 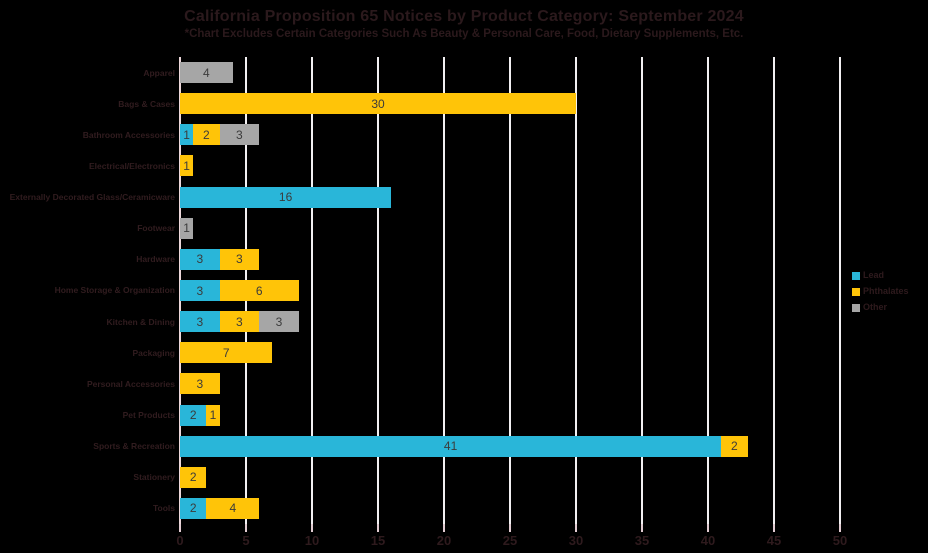 What do you see at coordinates (312, 540) in the screenshot?
I see `x-tick-label: 10` at bounding box center [312, 540].